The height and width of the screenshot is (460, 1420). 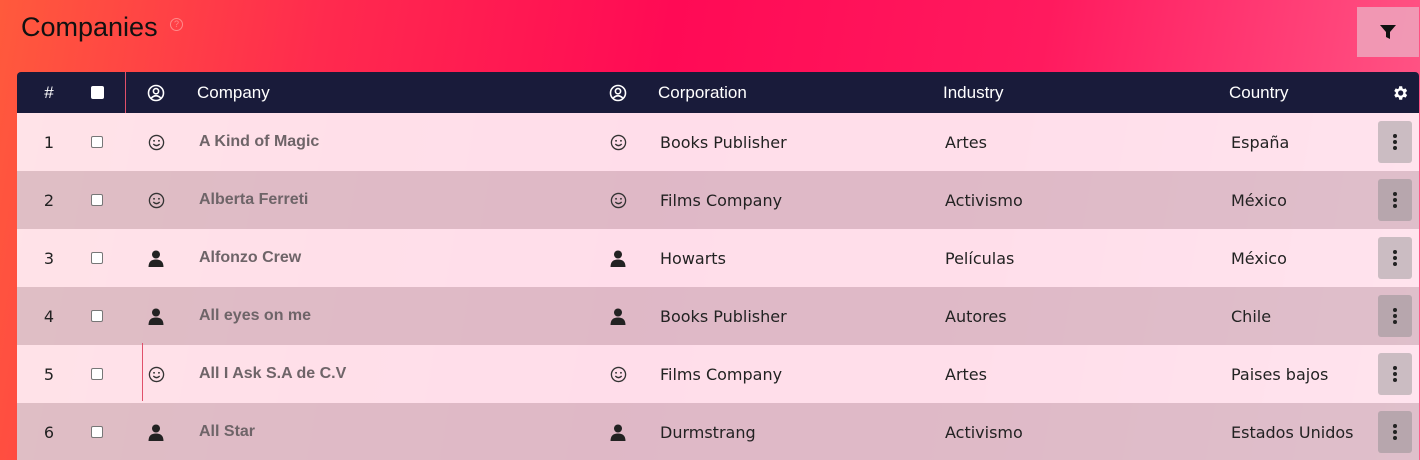 What do you see at coordinates (254, 199) in the screenshot?
I see `company-name: Alberta Ferreti` at bounding box center [254, 199].